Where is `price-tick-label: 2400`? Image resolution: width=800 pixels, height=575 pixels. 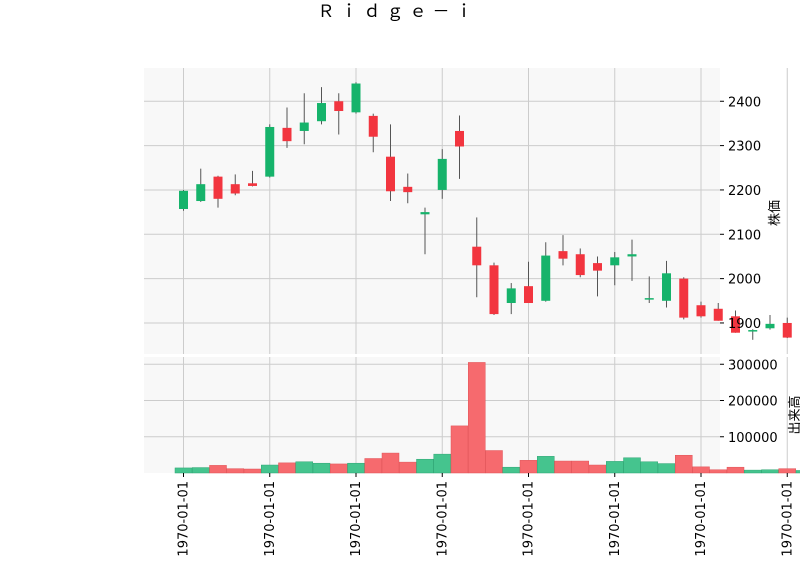 price-tick-label: 2400 is located at coordinates (744, 102).